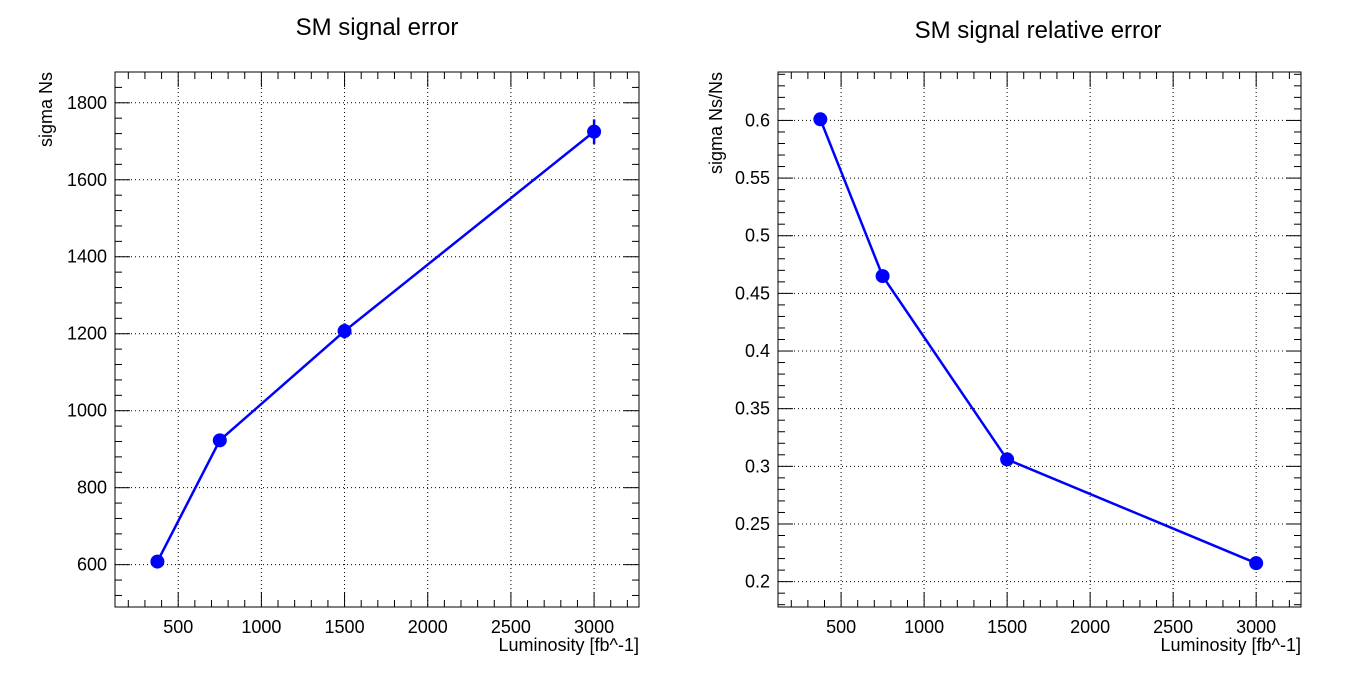 The image size is (1364, 682). I want to click on y-tick-label: 0.6, so click(757, 120).